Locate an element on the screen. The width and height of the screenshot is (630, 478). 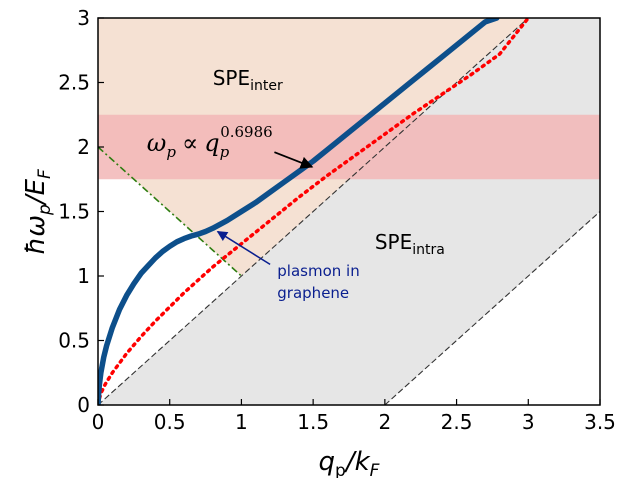
plasmon-label-line2: graphene is located at coordinates (313, 293).